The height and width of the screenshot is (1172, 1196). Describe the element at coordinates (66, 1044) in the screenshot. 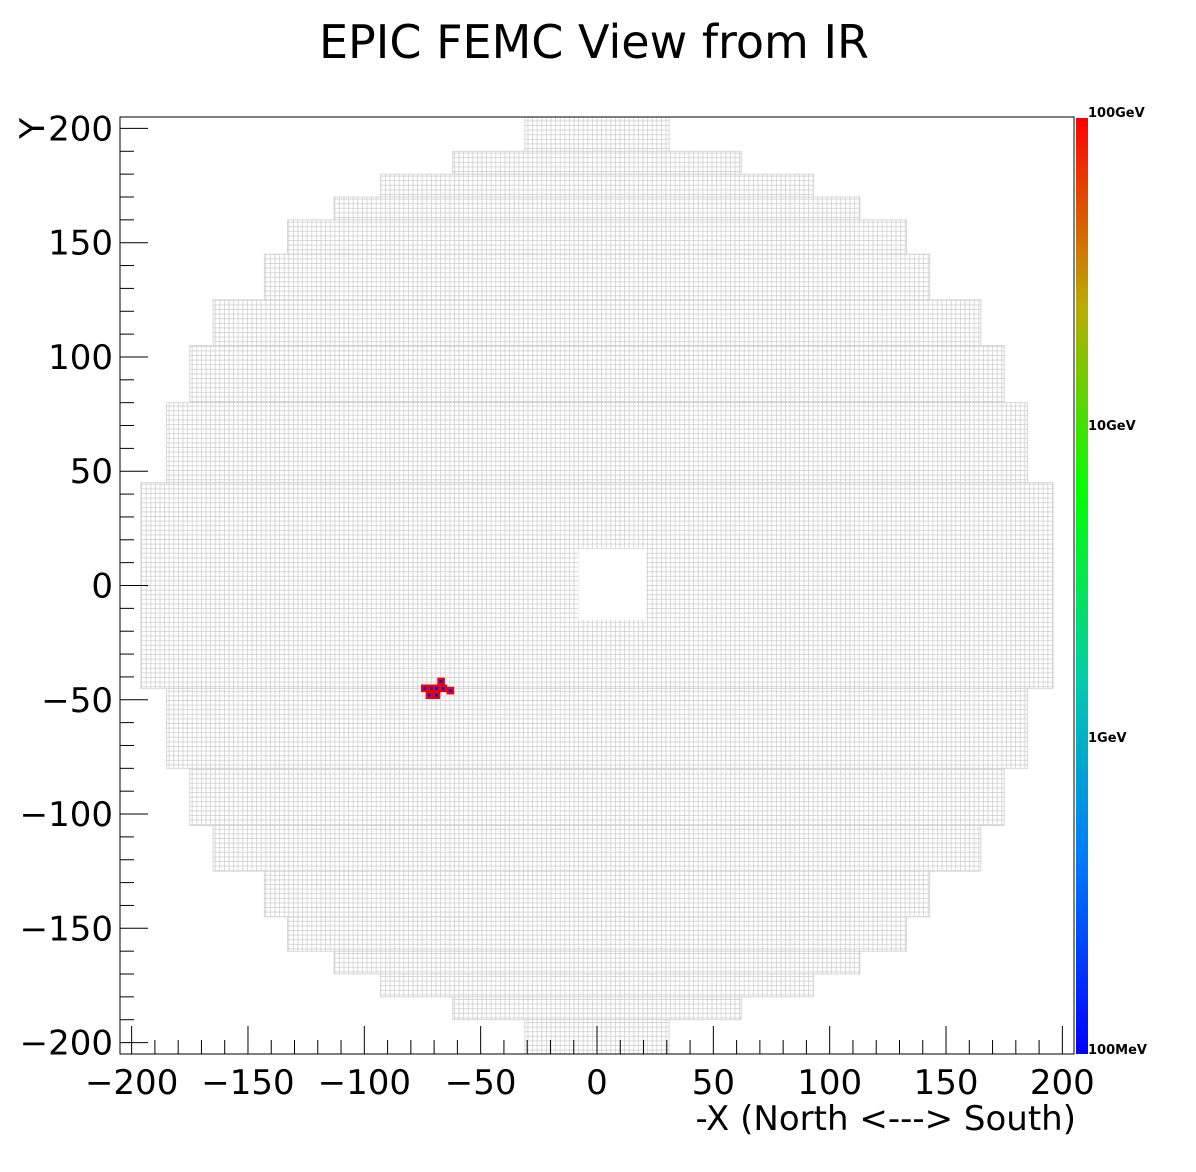

I see `y-tick-label: −200` at that location.